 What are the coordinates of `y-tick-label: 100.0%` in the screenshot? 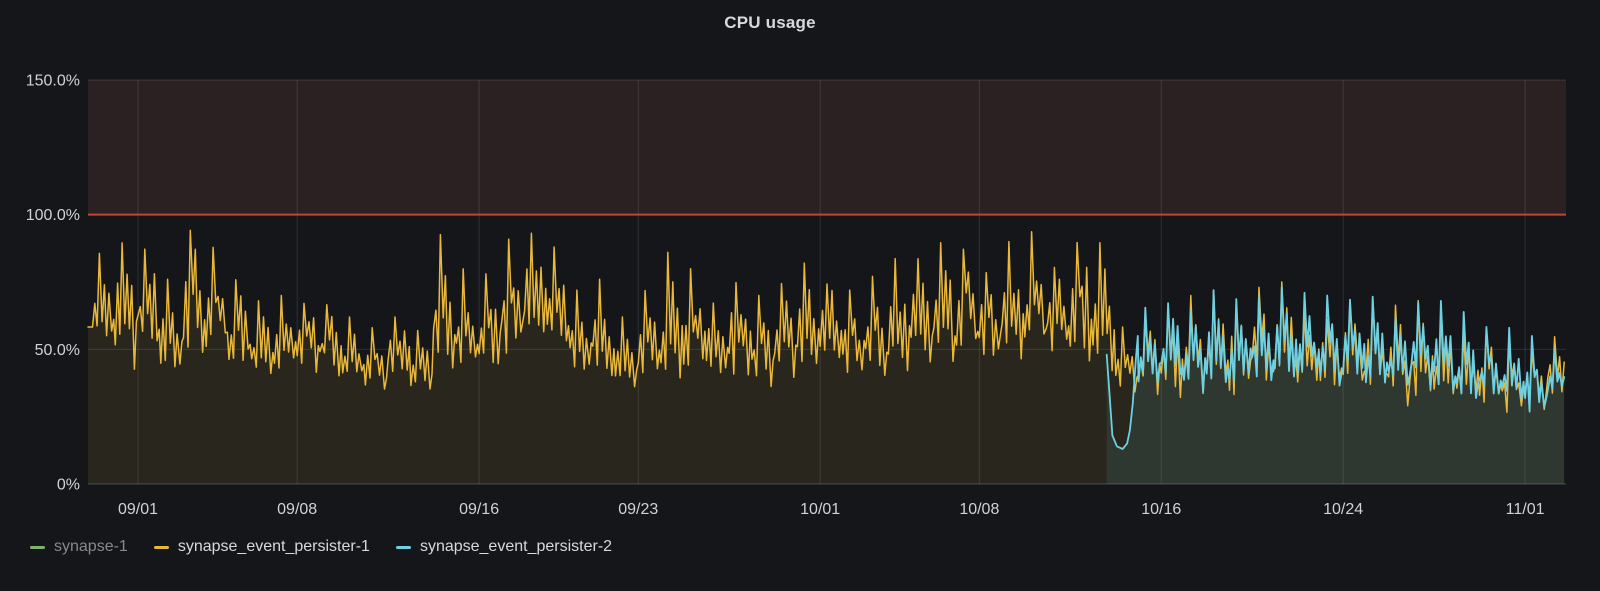 It's located at (53, 215).